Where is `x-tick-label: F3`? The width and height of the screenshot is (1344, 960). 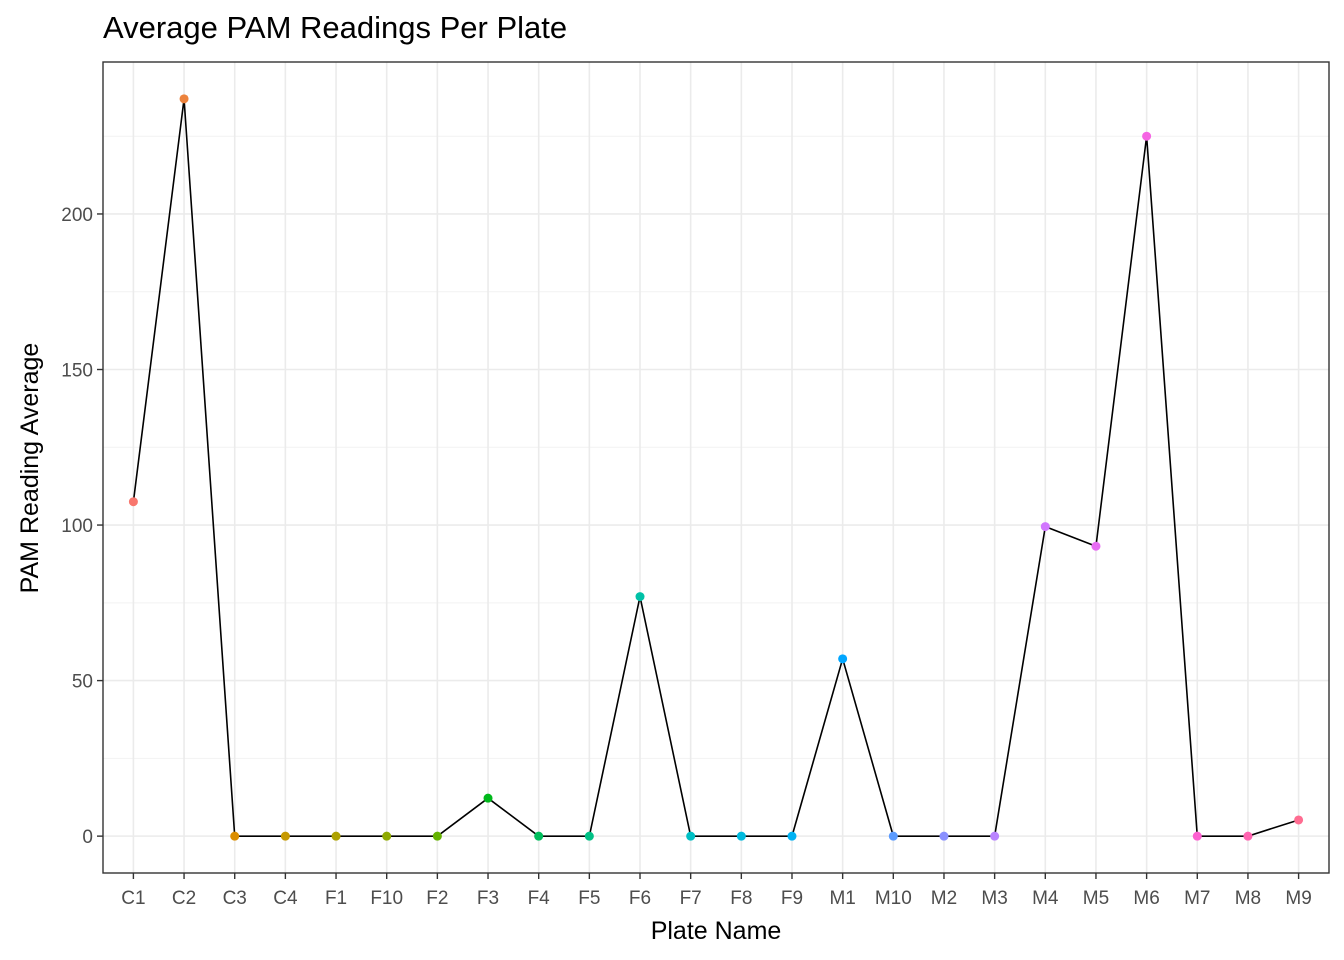
x-tick-label: F3 is located at coordinates (488, 898).